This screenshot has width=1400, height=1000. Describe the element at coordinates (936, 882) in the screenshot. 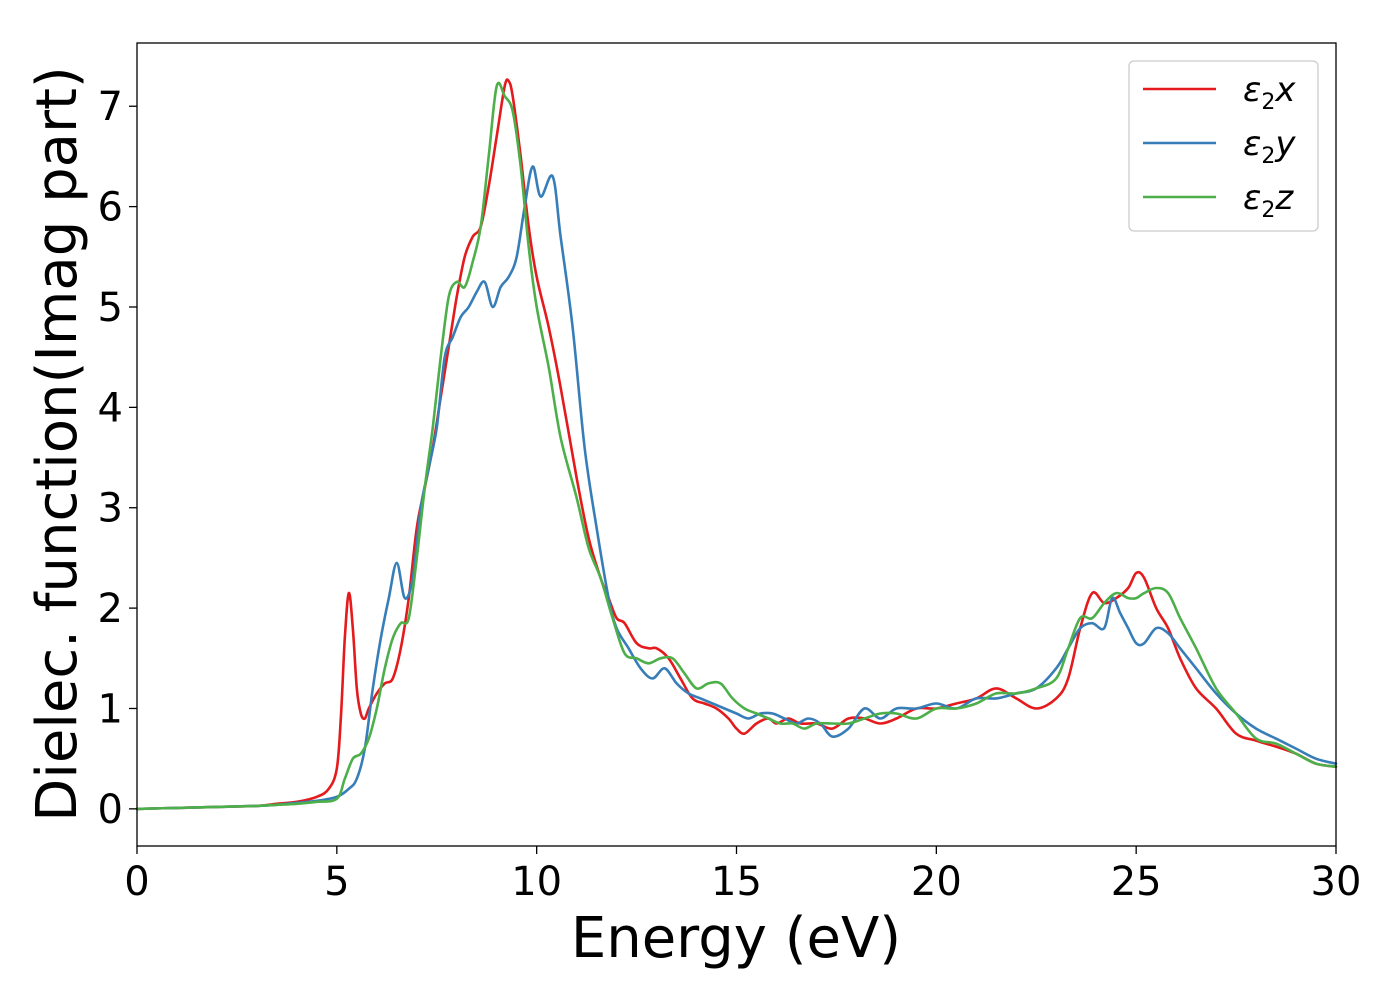

I see `x-tick-label: 20` at that location.